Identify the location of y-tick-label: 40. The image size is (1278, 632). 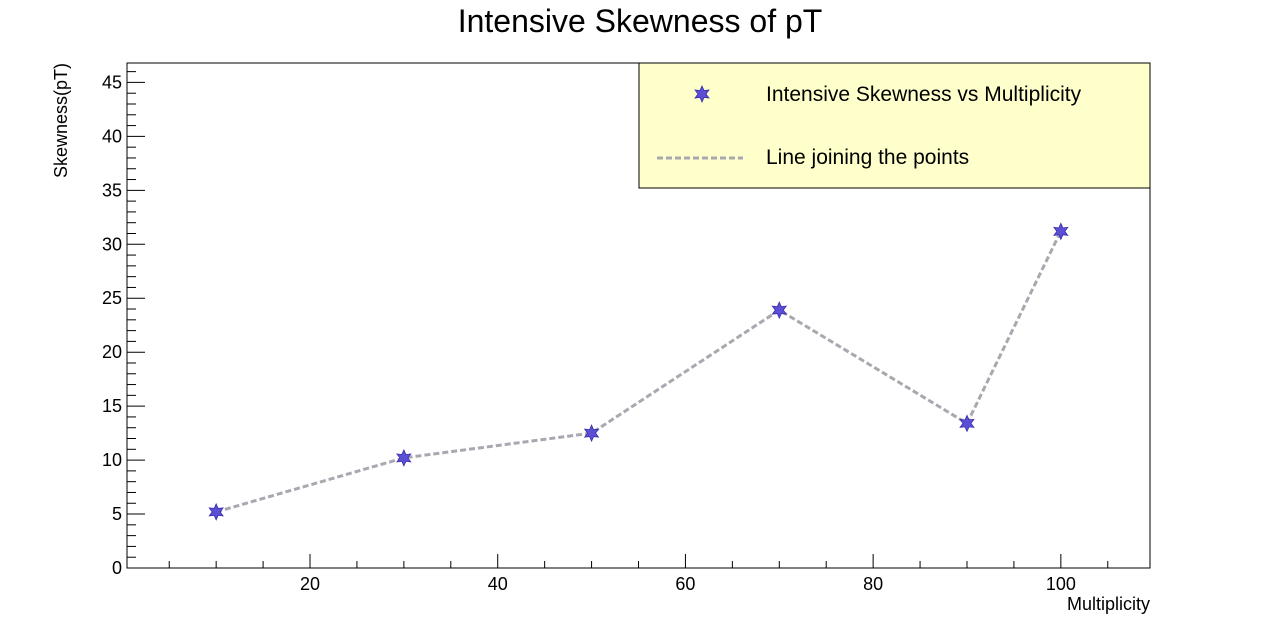
(112, 136).